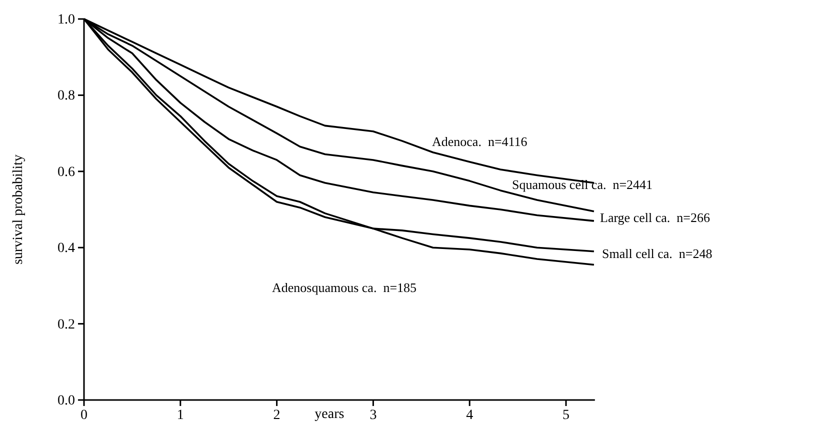  Describe the element at coordinates (66, 324) in the screenshot. I see `y-tick-label: 0.2` at that location.